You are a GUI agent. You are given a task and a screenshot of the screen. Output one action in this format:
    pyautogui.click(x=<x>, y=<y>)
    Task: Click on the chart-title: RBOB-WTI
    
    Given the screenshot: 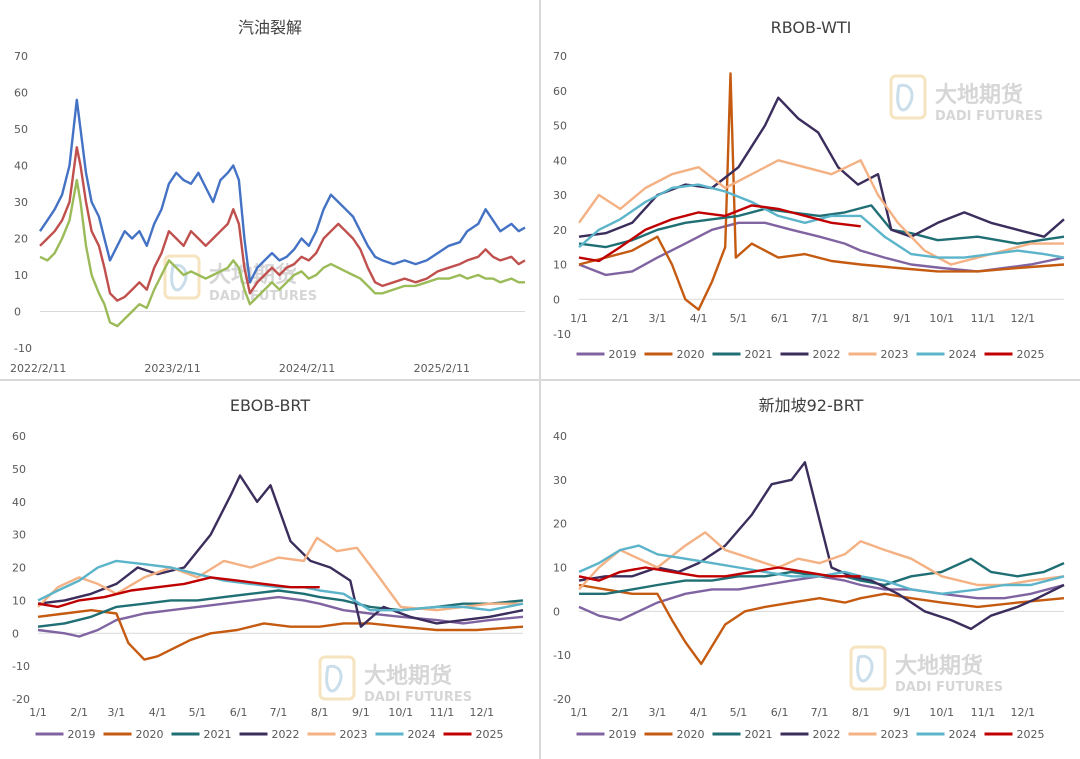 What is the action you would take?
    pyautogui.click(x=811, y=27)
    